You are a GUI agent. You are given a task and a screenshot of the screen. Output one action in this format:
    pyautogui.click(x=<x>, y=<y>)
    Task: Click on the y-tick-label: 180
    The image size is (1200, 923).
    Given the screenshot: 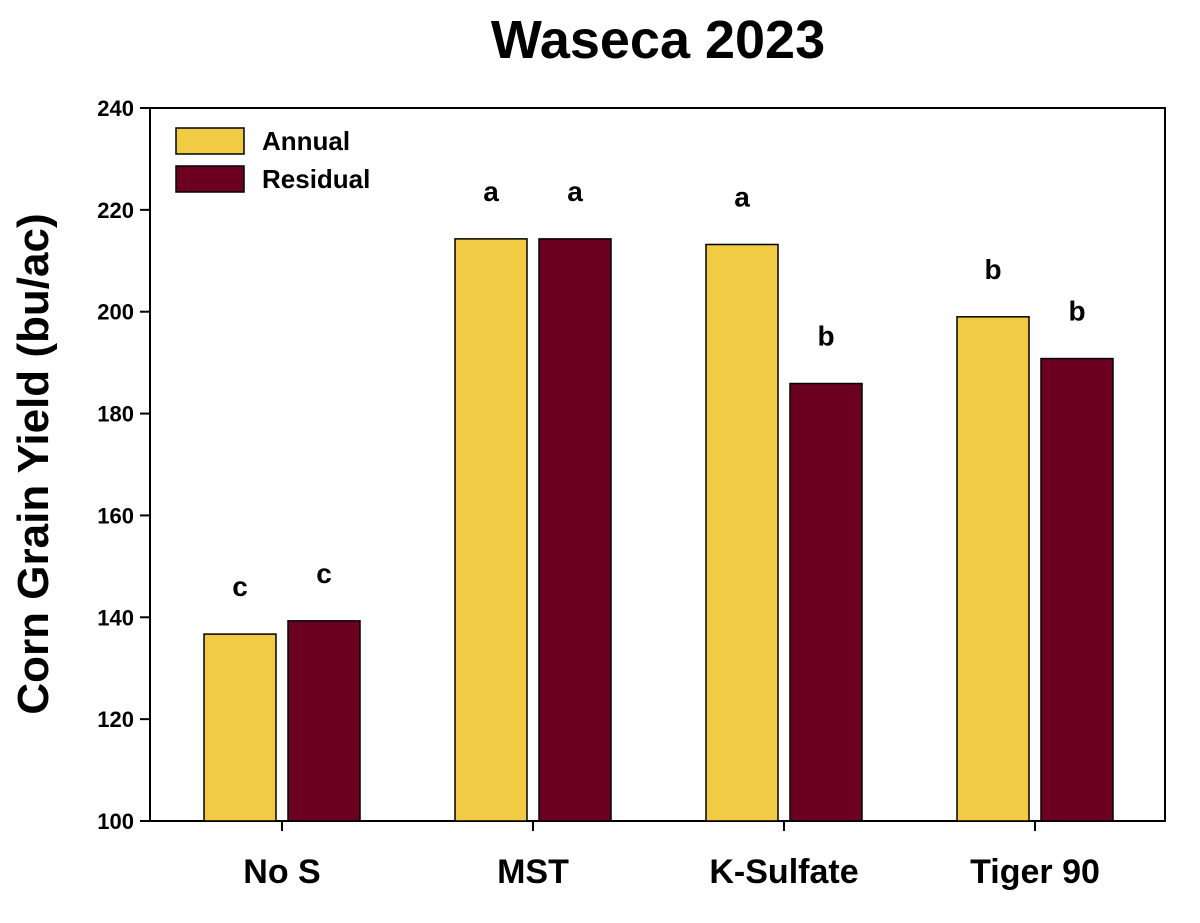 What is the action you would take?
    pyautogui.click(x=115, y=414)
    